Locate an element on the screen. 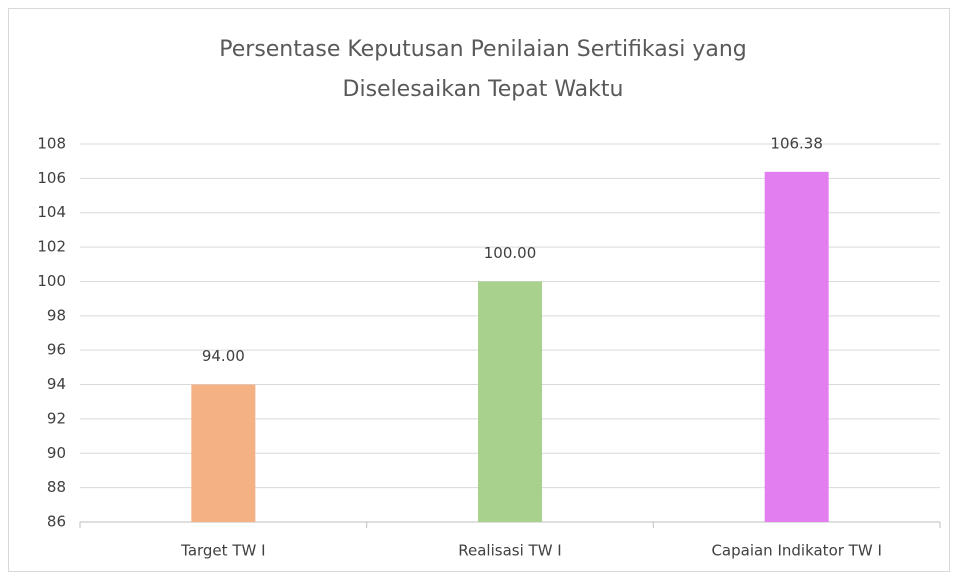 The width and height of the screenshot is (958, 578). y-tick-label: 90 is located at coordinates (56, 453).